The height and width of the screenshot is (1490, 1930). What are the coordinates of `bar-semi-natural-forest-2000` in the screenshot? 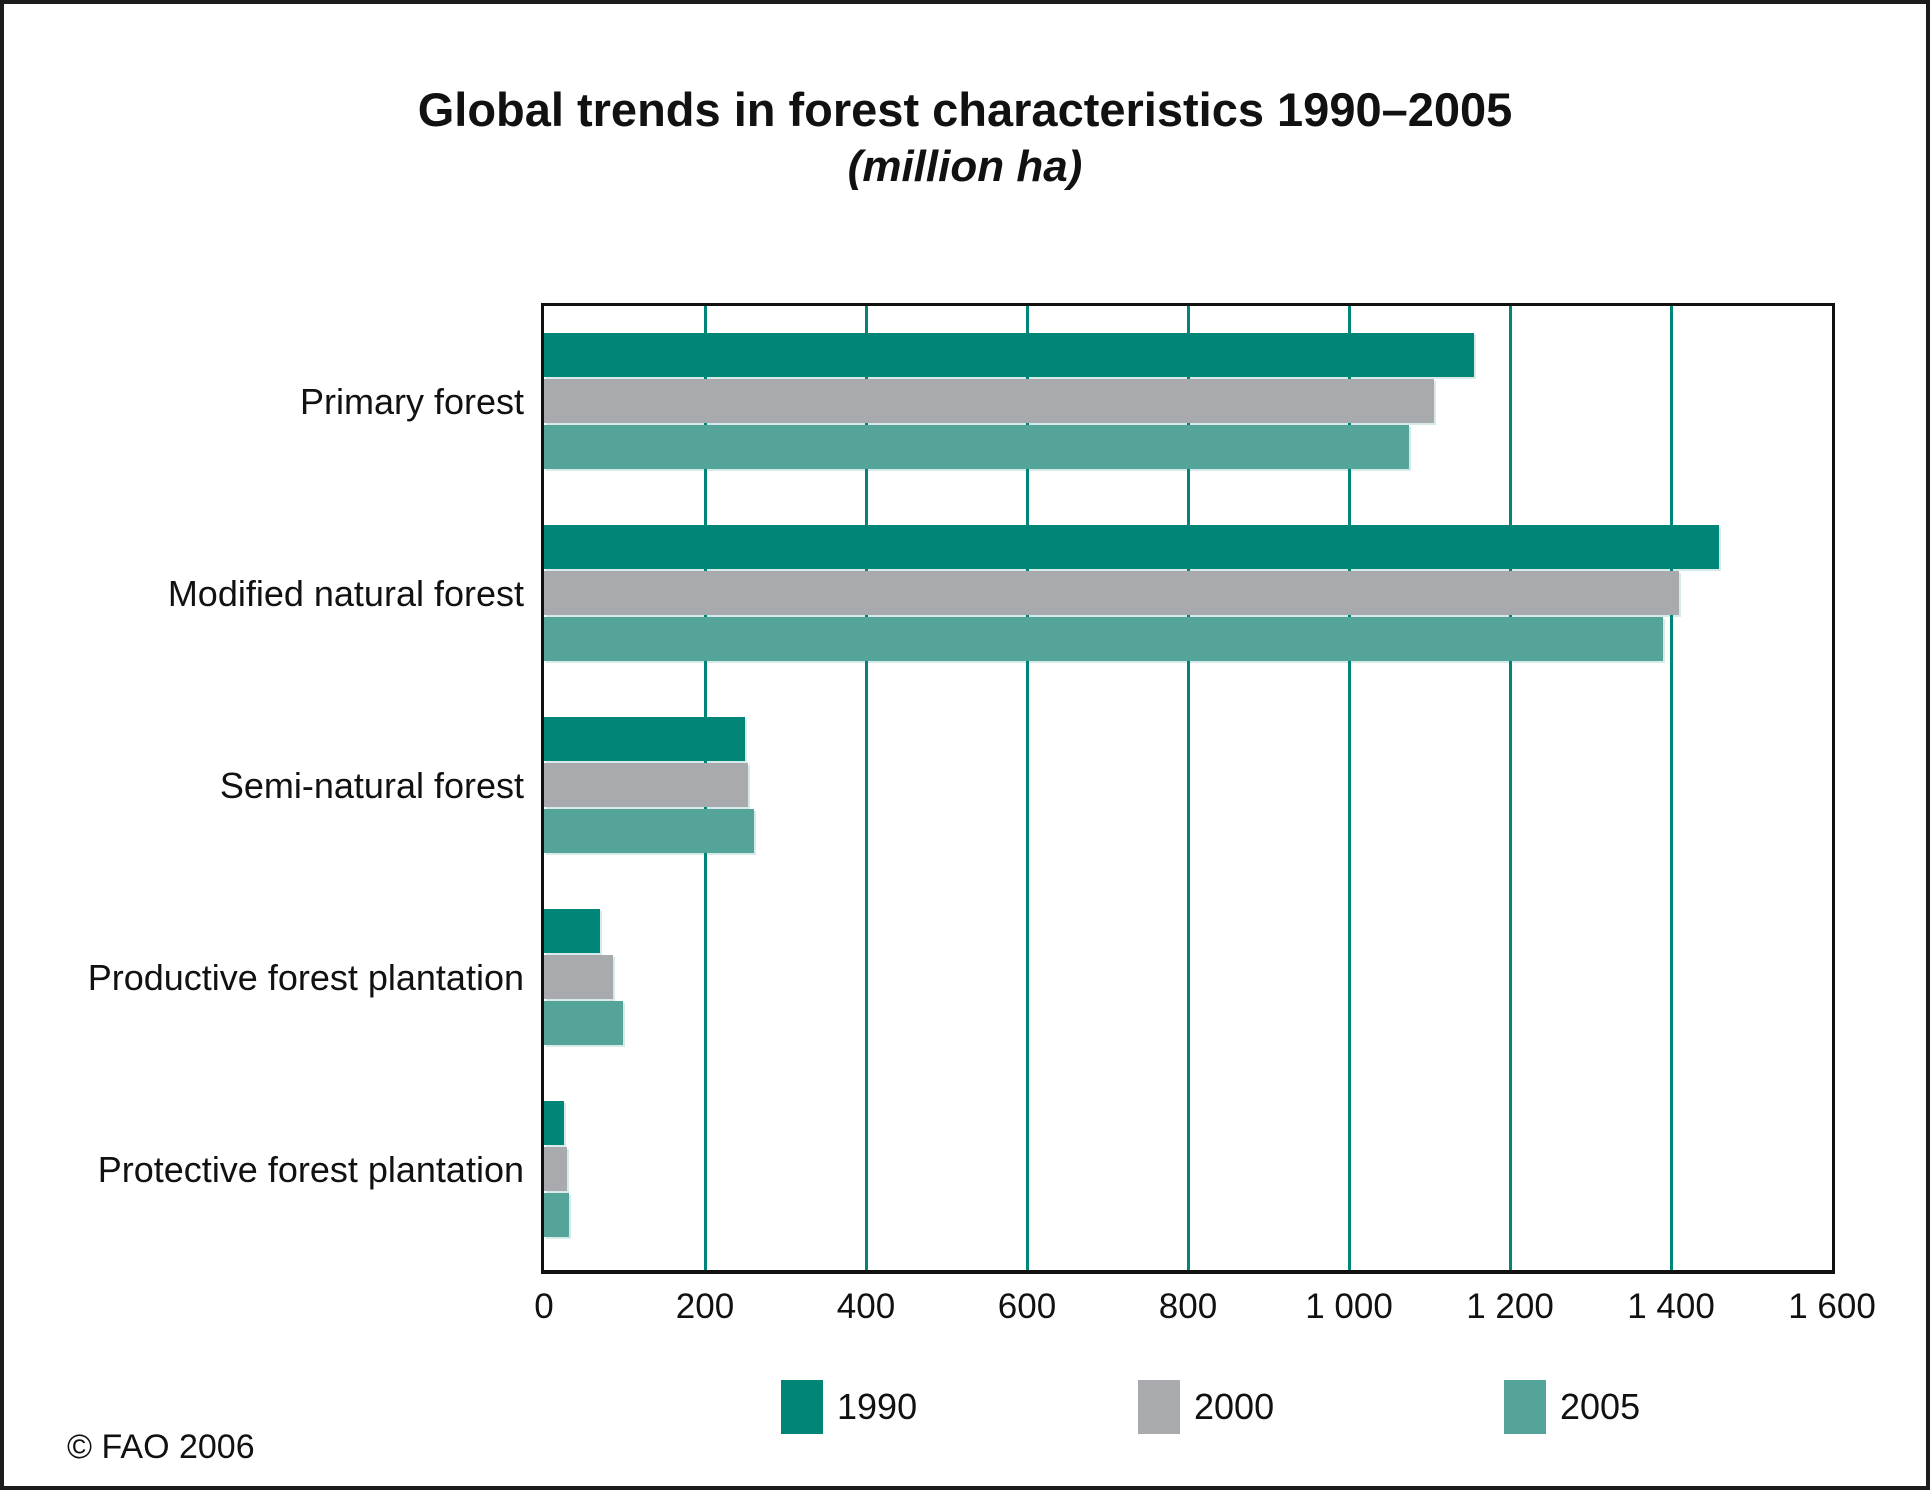 It's located at (646, 785).